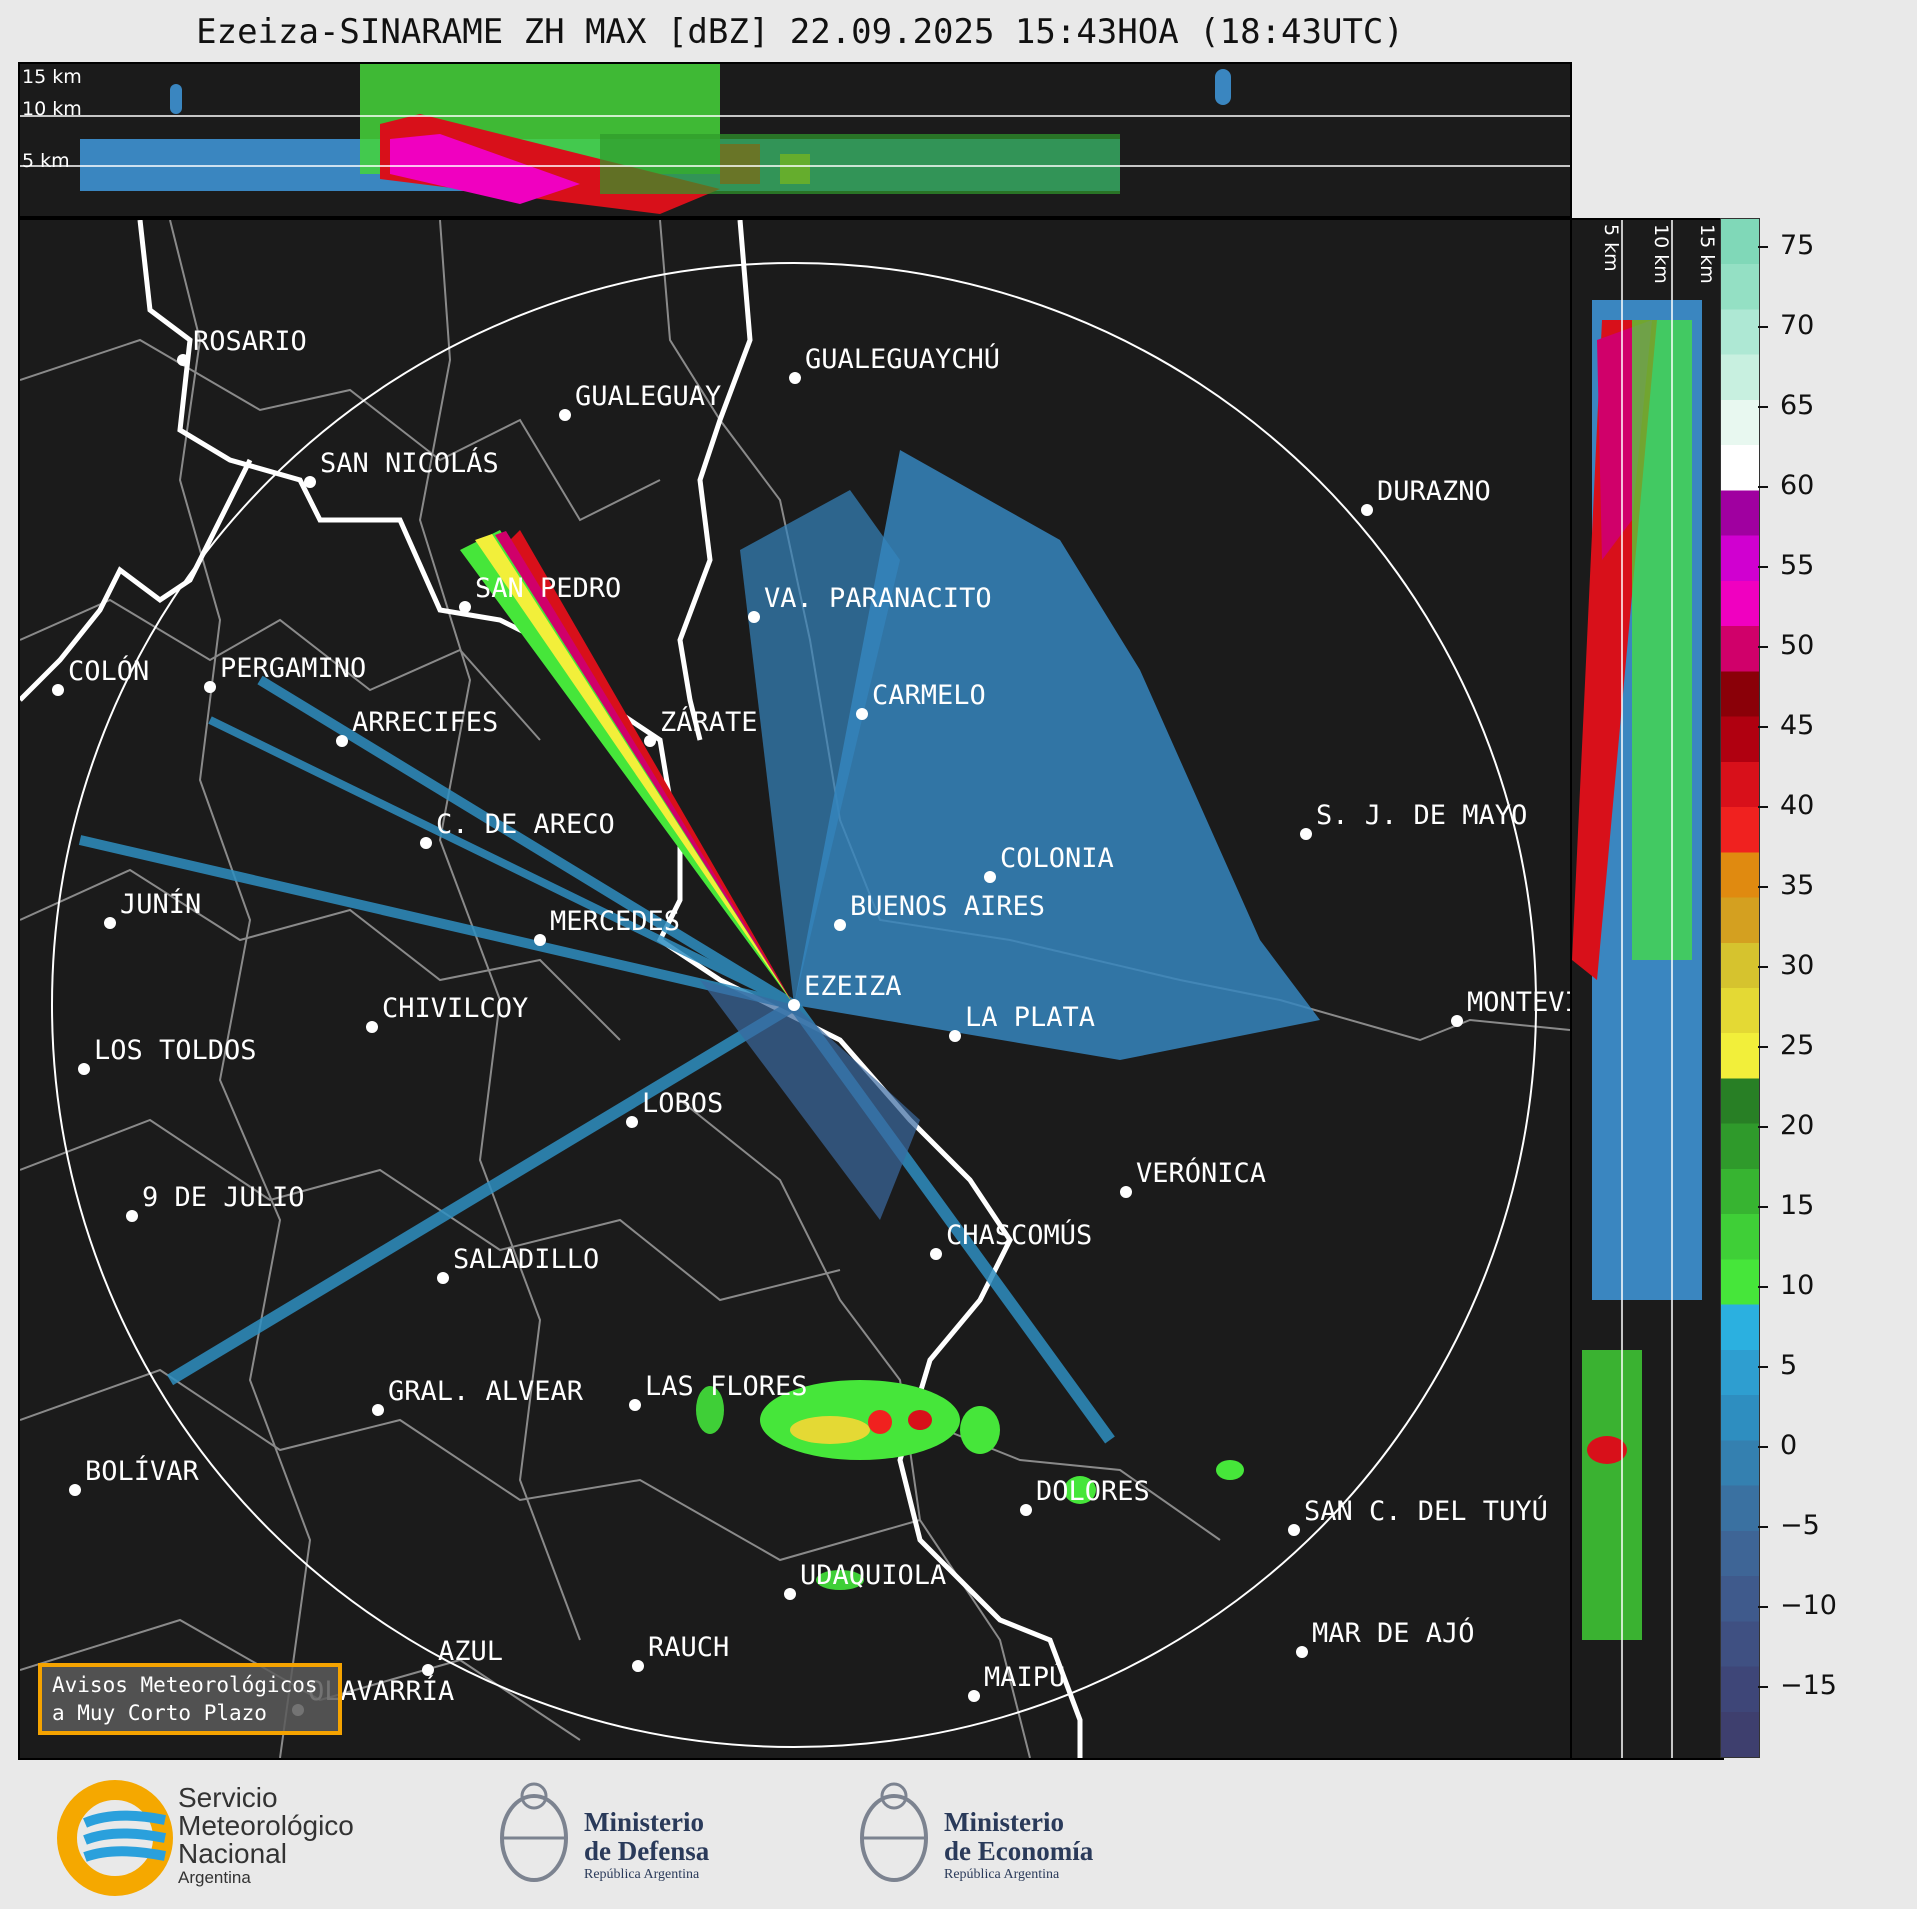 The height and width of the screenshot is (1909, 1917). I want to click on city-marker: S. J. DE MAYO, so click(1413, 820).